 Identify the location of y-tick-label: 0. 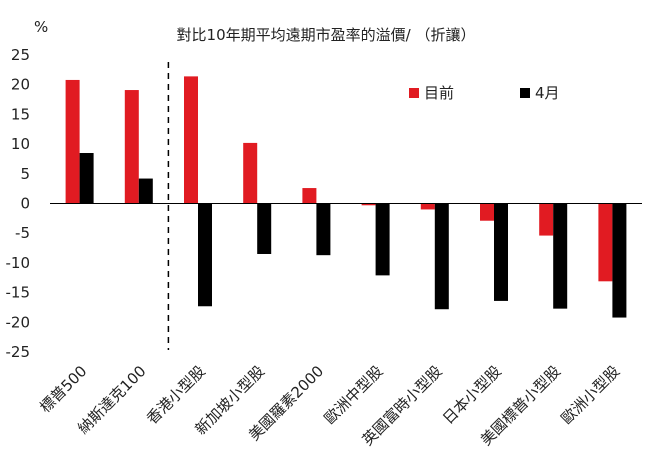
(25, 204).